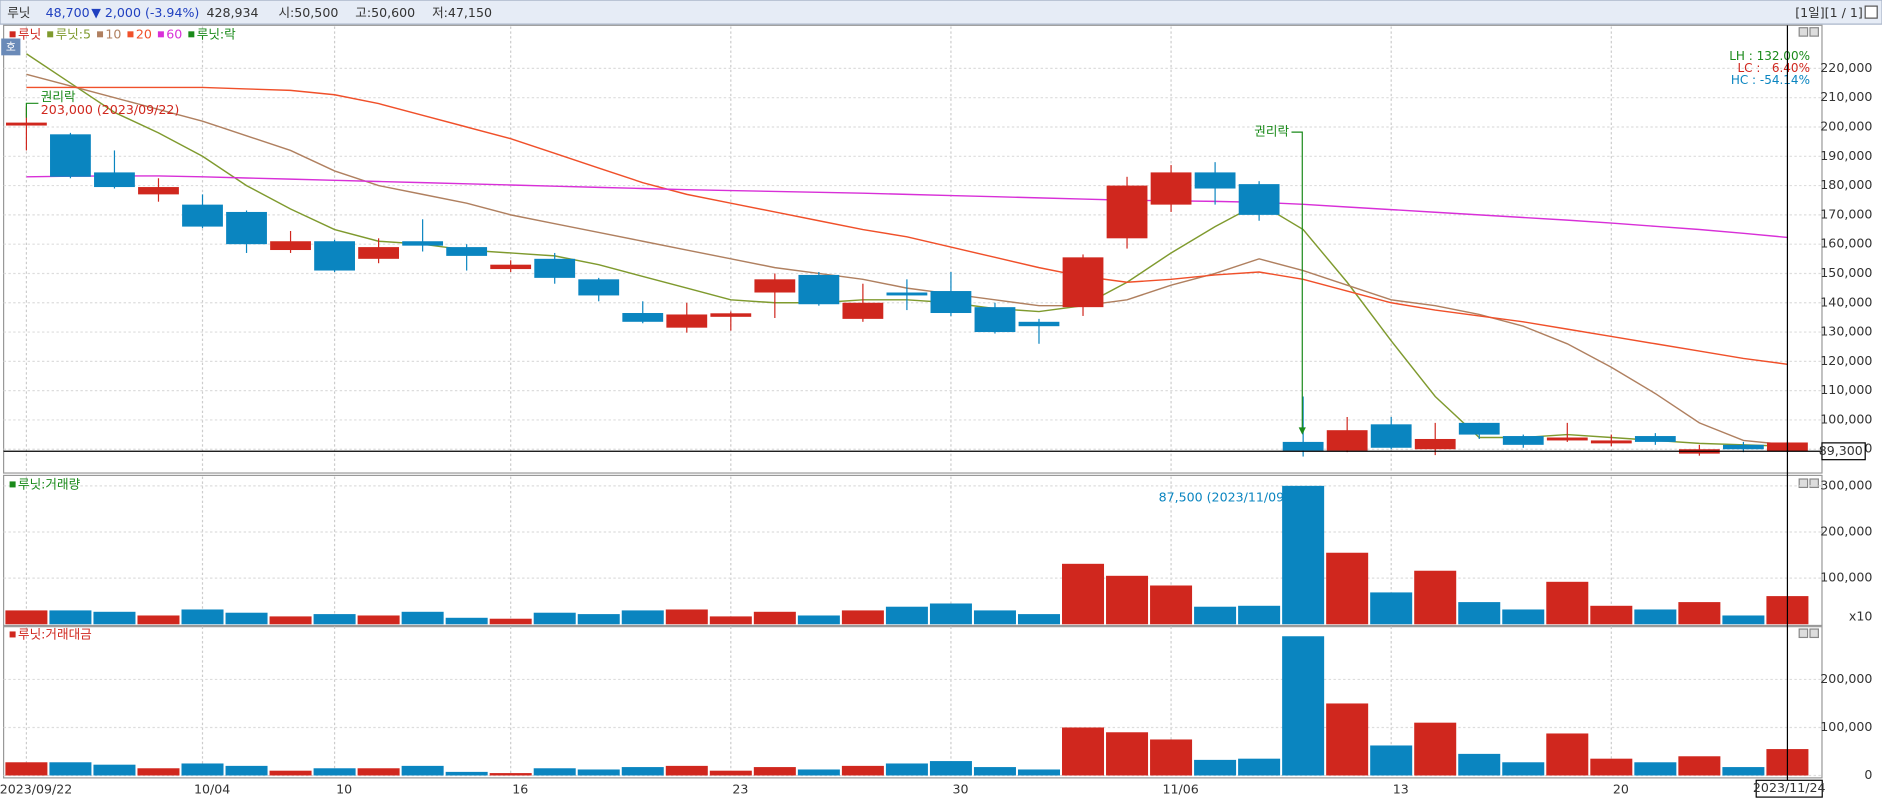 This screenshot has height=802, width=1882. What do you see at coordinates (68, 12) in the screenshot?
I see `price: 48,700` at bounding box center [68, 12].